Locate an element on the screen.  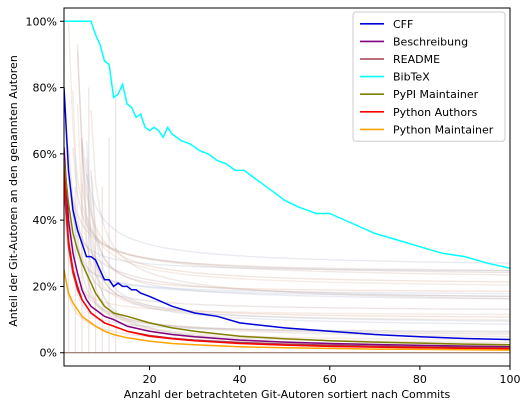
x-tick-label: 40 is located at coordinates (240, 379).